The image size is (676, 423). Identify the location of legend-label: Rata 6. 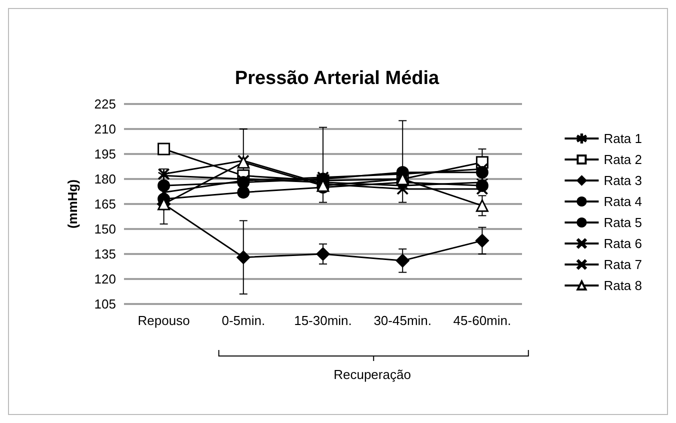
(623, 243).